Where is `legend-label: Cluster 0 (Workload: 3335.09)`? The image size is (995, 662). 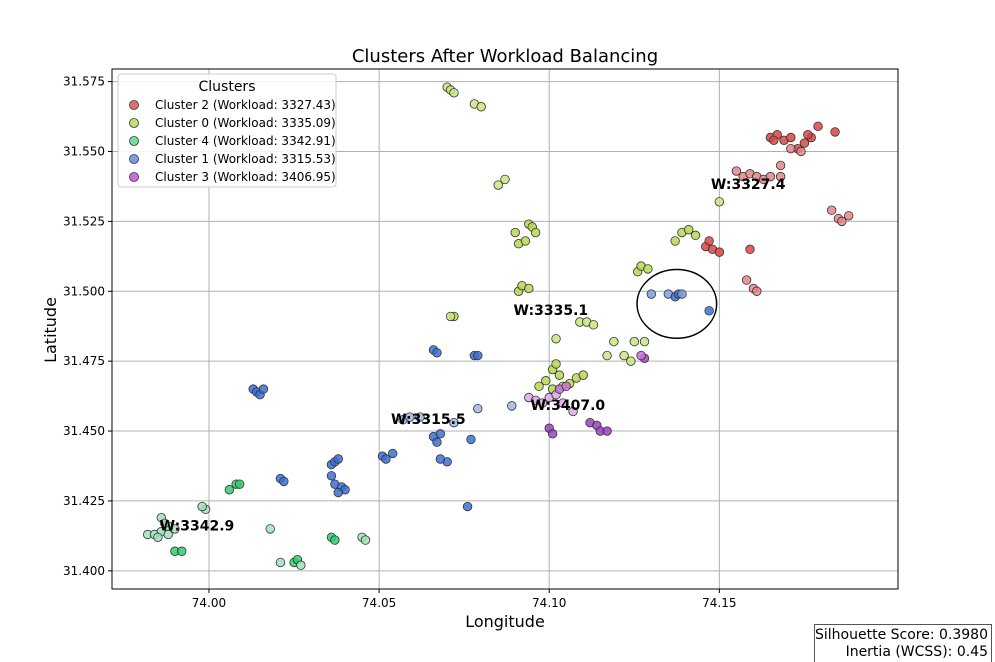
legend-label: Cluster 0 (Workload: 3335.09) is located at coordinates (245, 123).